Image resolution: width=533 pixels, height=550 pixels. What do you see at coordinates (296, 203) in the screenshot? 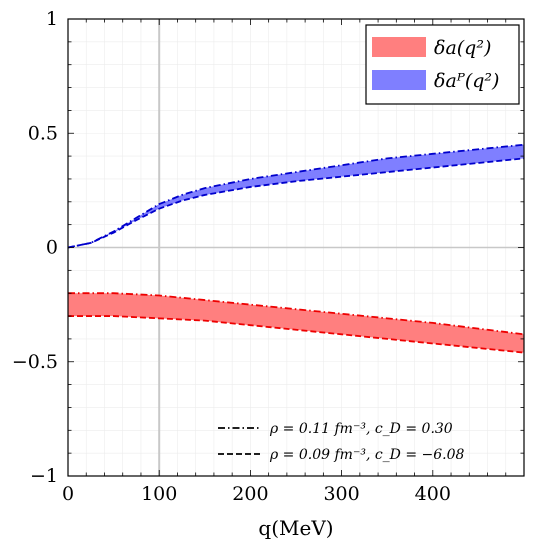
I see `band-1-dashed-line` at bounding box center [296, 203].